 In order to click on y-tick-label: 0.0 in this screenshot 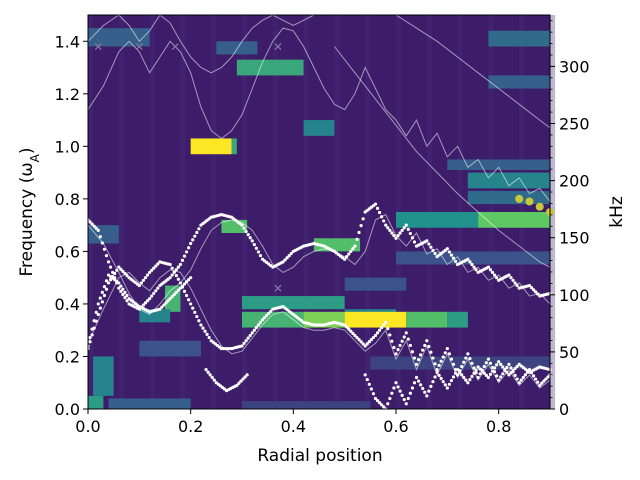, I will do `click(67, 409)`.